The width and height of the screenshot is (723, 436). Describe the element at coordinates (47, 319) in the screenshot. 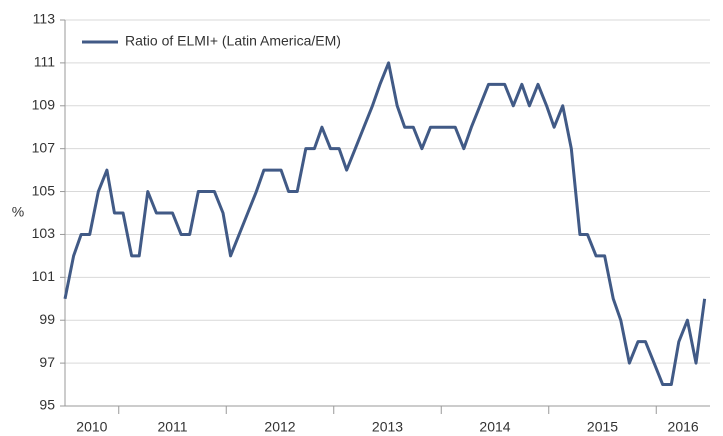

I see `y-tick-label: 99` at that location.